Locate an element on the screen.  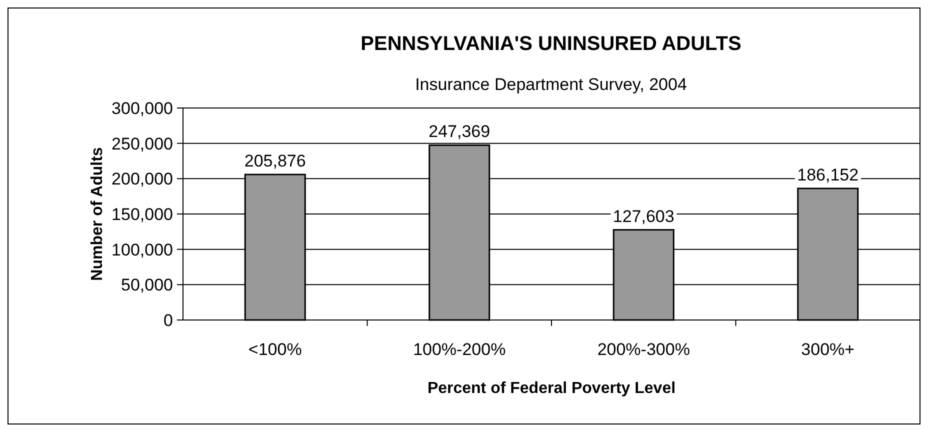
chart-subtitle: Insurance Department Survey, 2004 is located at coordinates (551, 84).